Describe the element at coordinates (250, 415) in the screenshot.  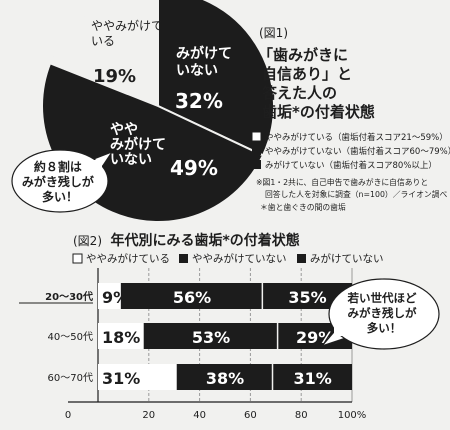
I see `x-tick-label-60: 60` at that location.